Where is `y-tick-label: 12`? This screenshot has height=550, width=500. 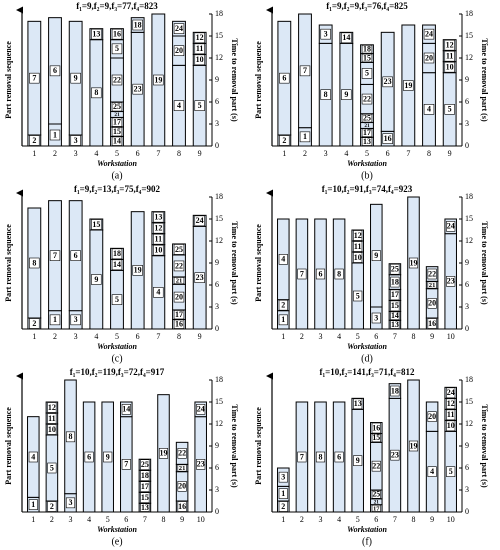
y-tick-label: 12 is located at coordinates (469, 423).